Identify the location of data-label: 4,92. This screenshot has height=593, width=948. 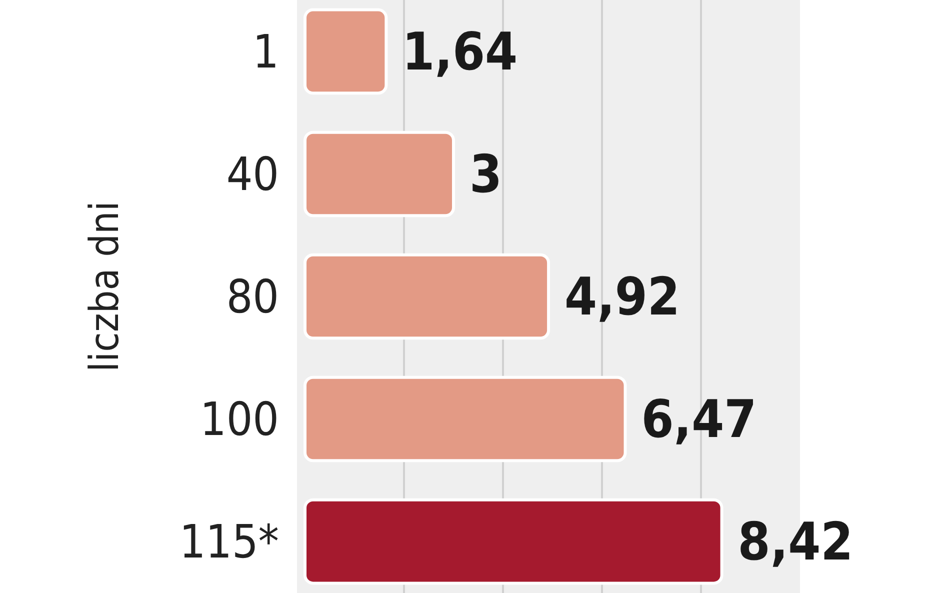
(622, 298).